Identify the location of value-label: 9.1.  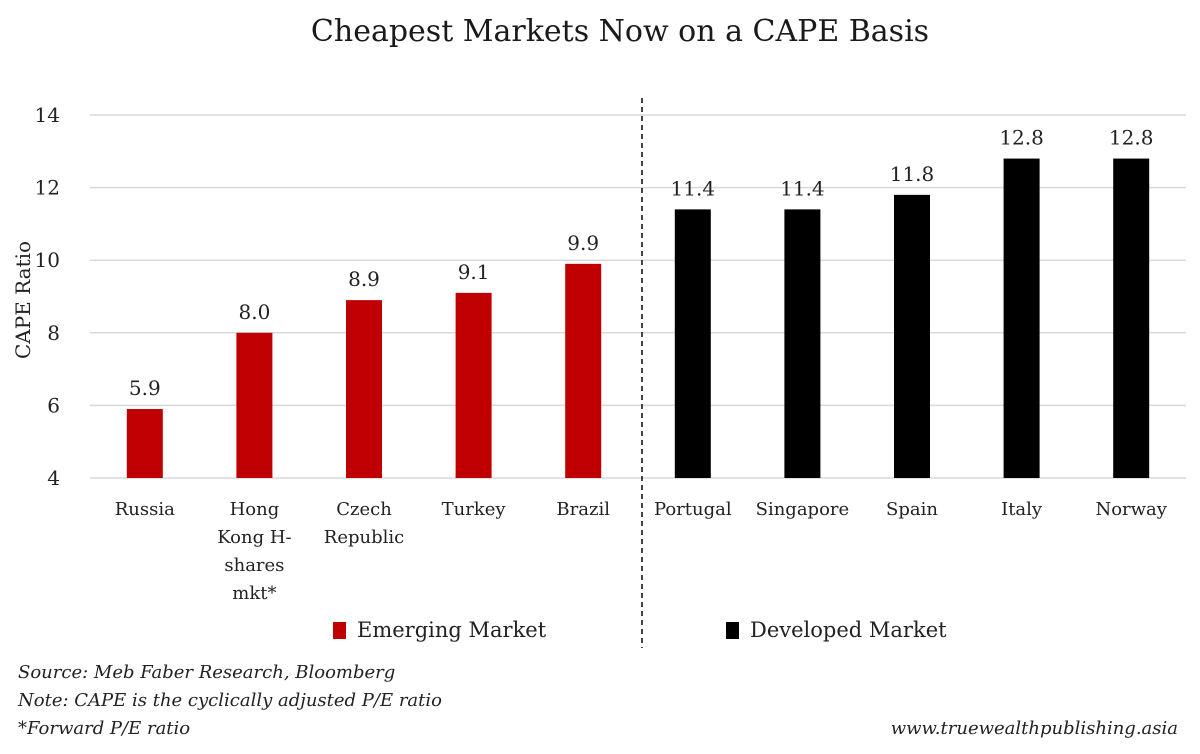
(474, 272).